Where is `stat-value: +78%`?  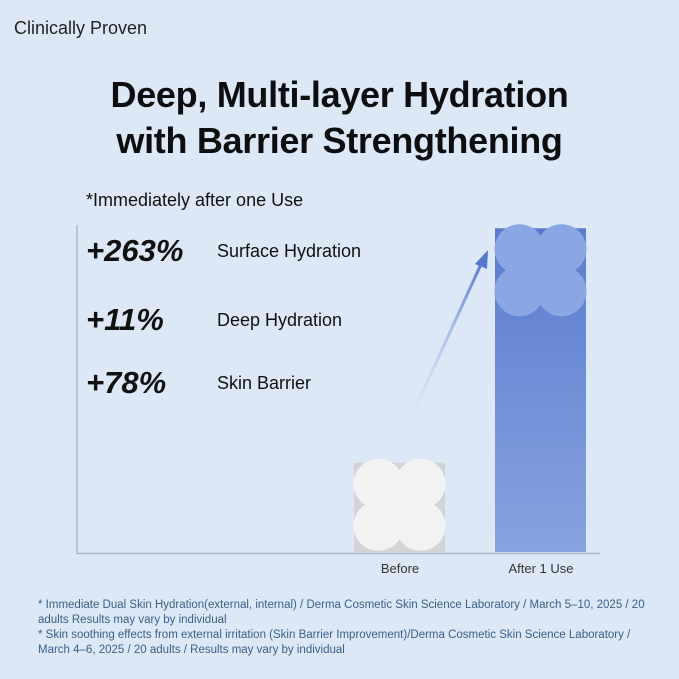
stat-value: +78% is located at coordinates (126, 382).